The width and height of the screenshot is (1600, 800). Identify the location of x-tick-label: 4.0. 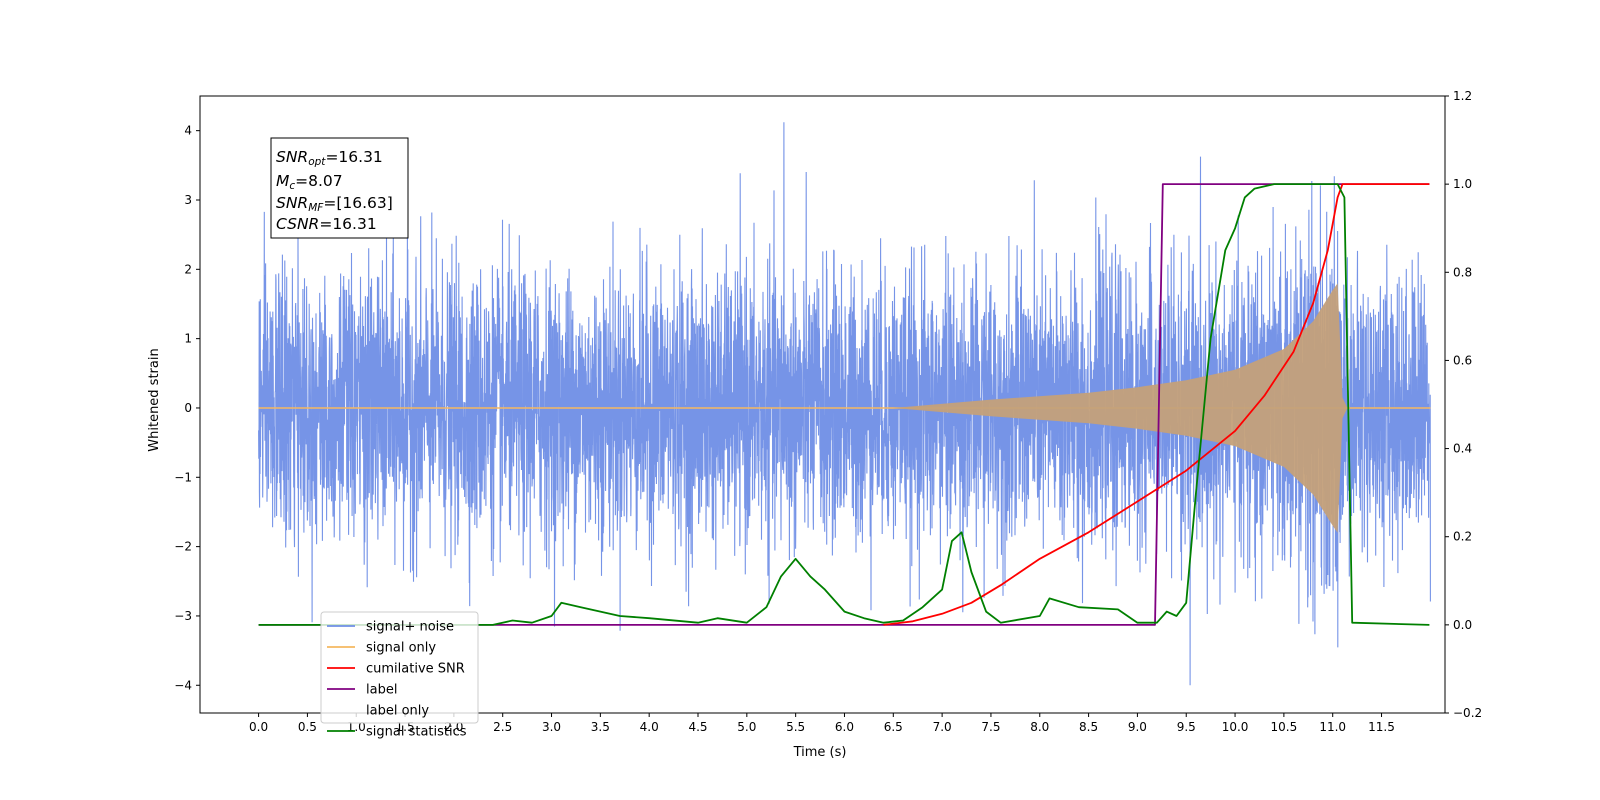
(649, 727).